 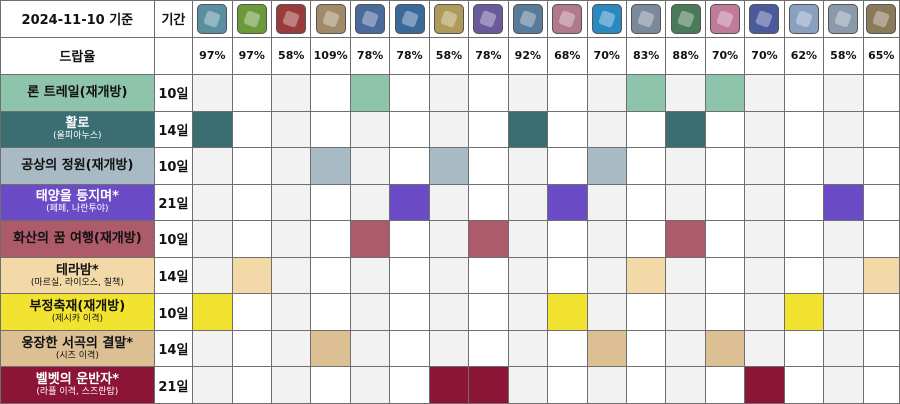 What do you see at coordinates (764, 56) in the screenshot?
I see `drop-rate-value: 70%` at bounding box center [764, 56].